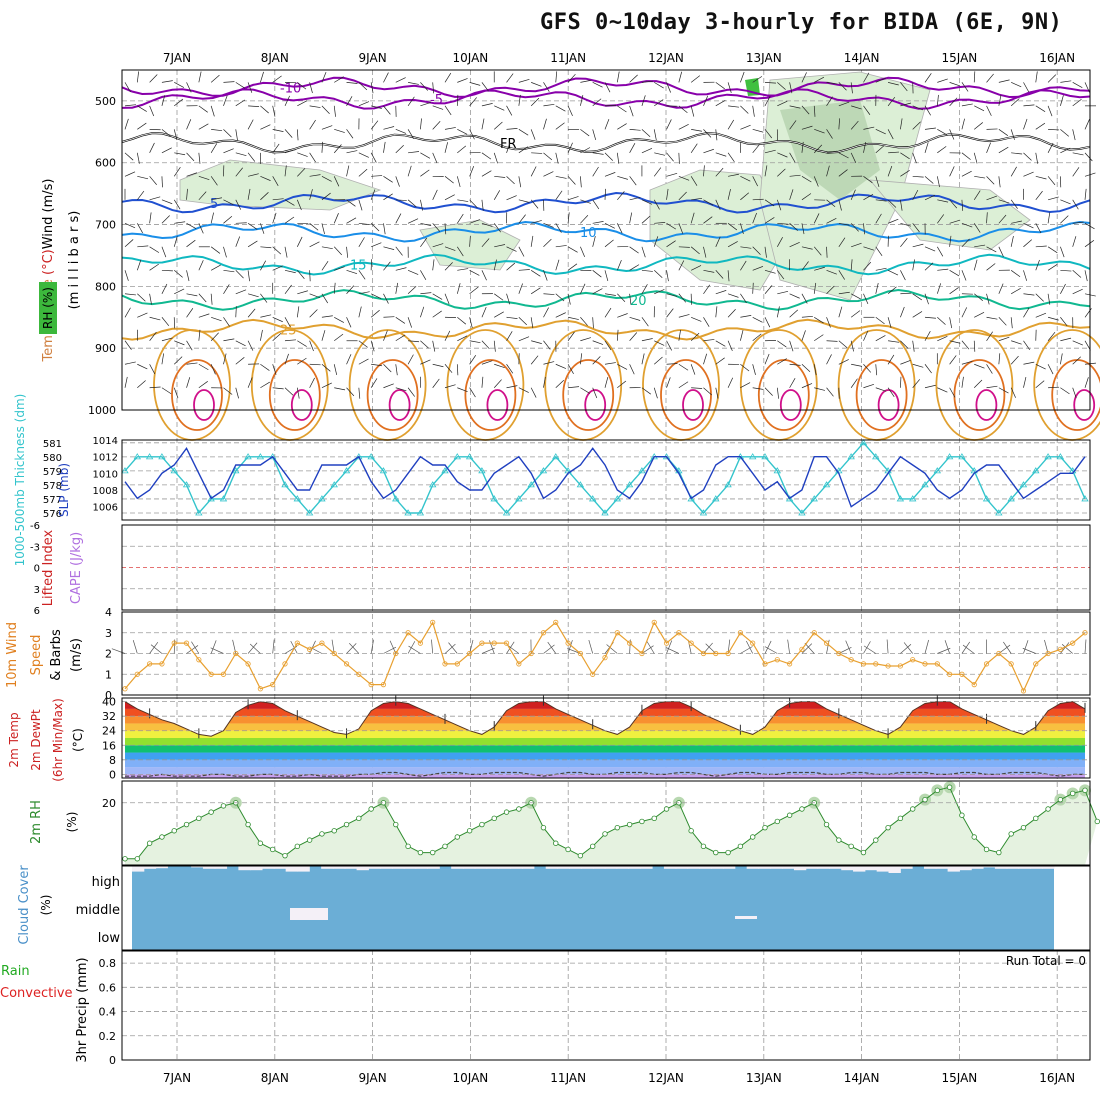 This screenshot has width=1100, height=1100. I want to click on pressure-tick: 500, so click(105, 101).